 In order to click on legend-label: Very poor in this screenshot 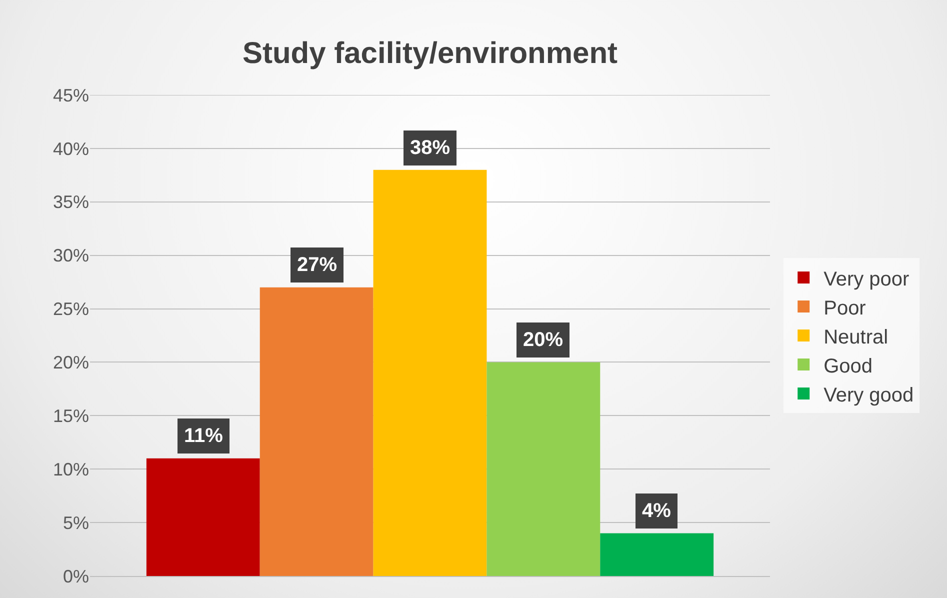, I will do `click(867, 279)`.